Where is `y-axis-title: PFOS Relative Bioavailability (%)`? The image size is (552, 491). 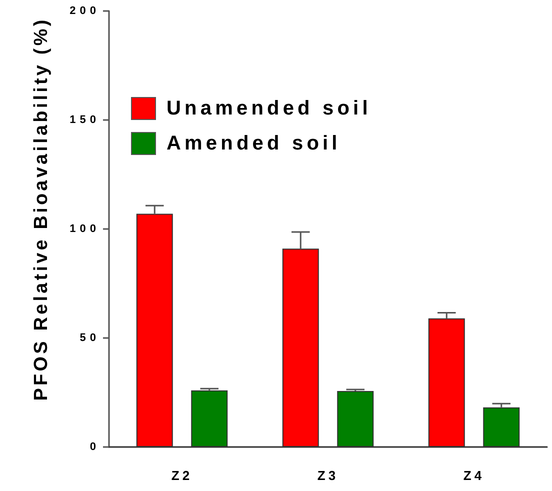 y-axis-title: PFOS Relative Bioavailability (%) is located at coordinates (41, 209).